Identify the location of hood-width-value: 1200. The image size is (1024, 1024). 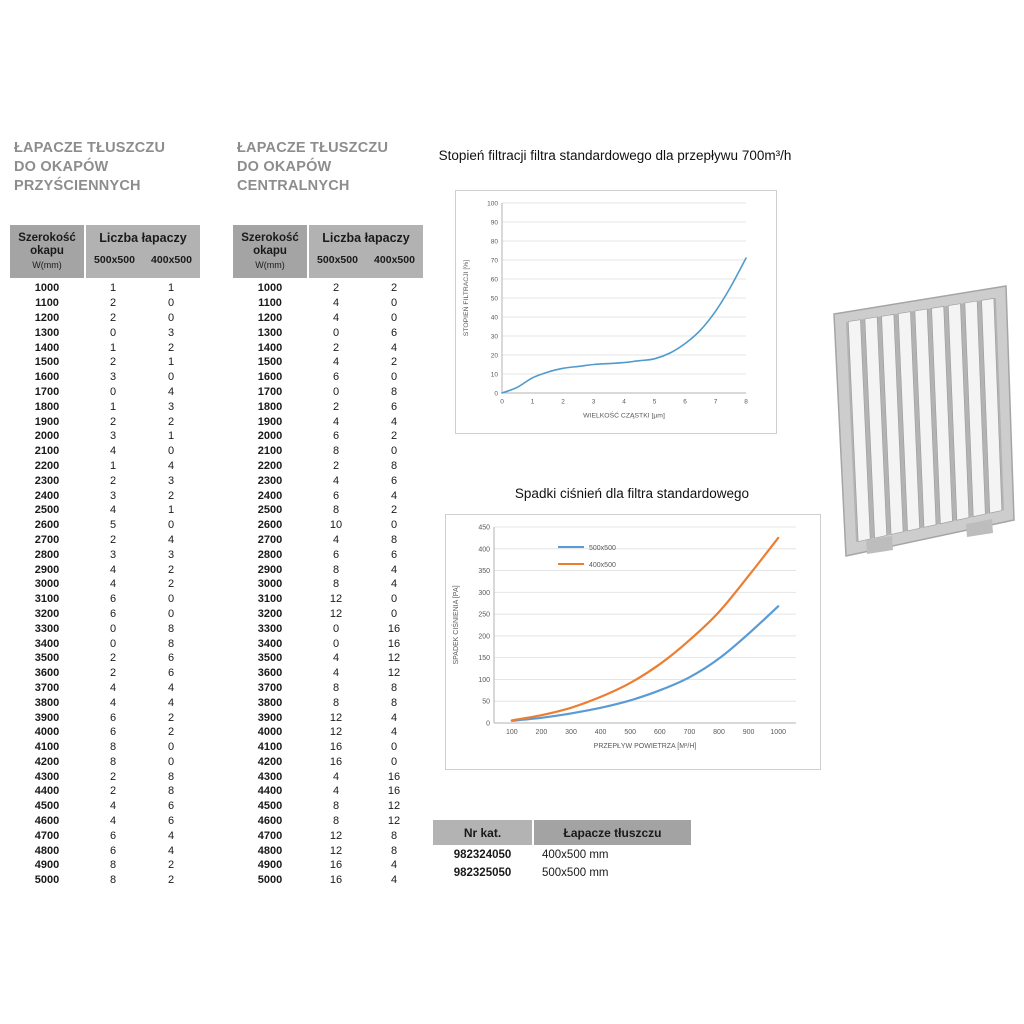
(270, 317).